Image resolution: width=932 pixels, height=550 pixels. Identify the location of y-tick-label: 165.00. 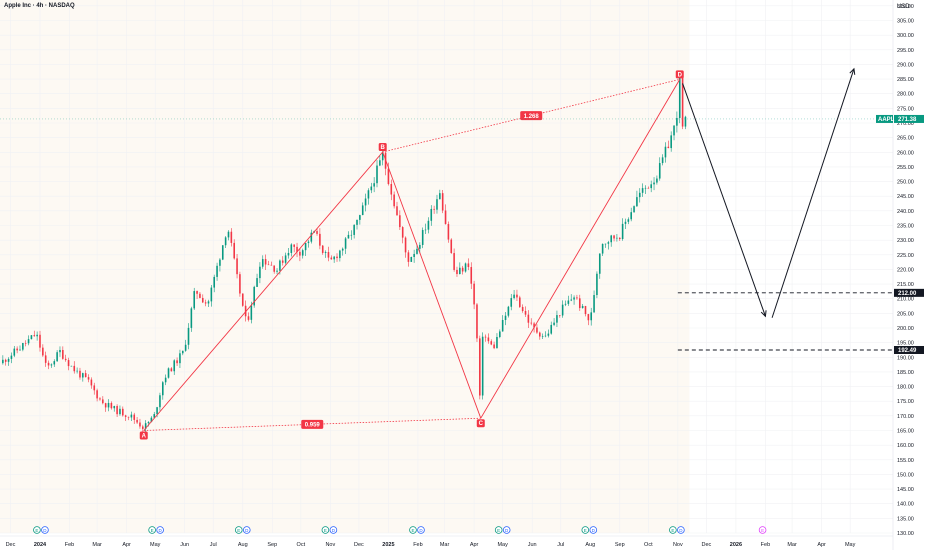
(905, 432).